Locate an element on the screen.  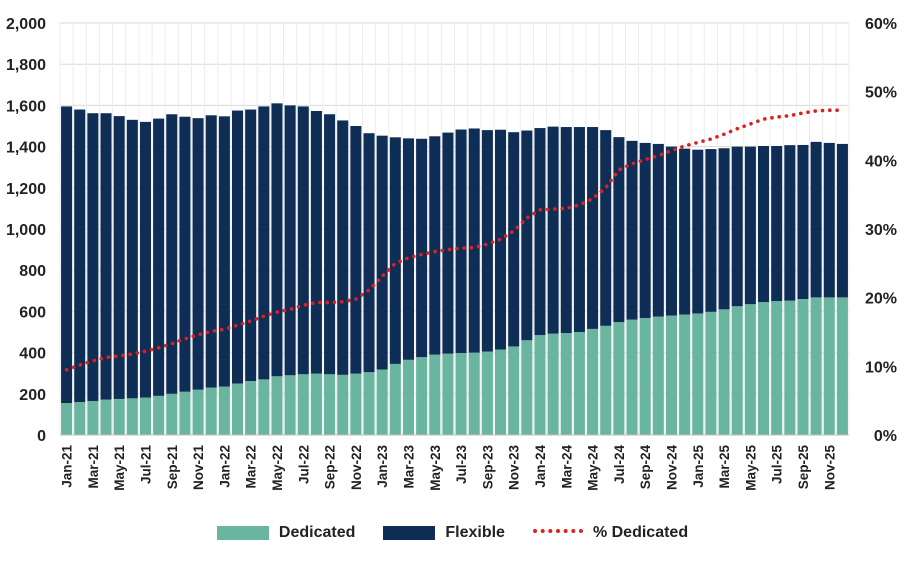
x-tick-label: Nov-25 is located at coordinates (829, 468).